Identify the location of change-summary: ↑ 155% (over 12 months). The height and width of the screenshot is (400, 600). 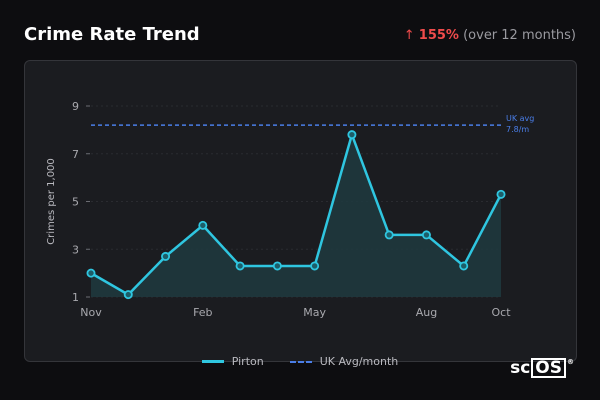
(490, 35).